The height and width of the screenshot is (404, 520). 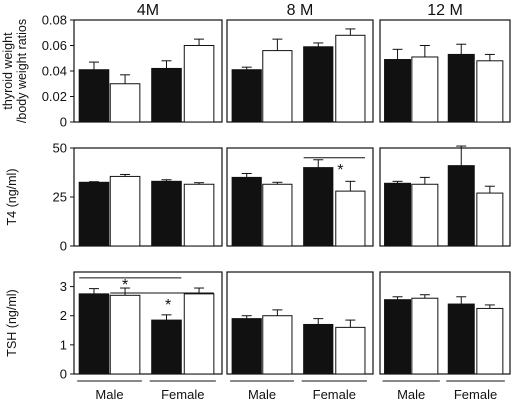 I want to click on panel-r2-c1, so click(x=300, y=323).